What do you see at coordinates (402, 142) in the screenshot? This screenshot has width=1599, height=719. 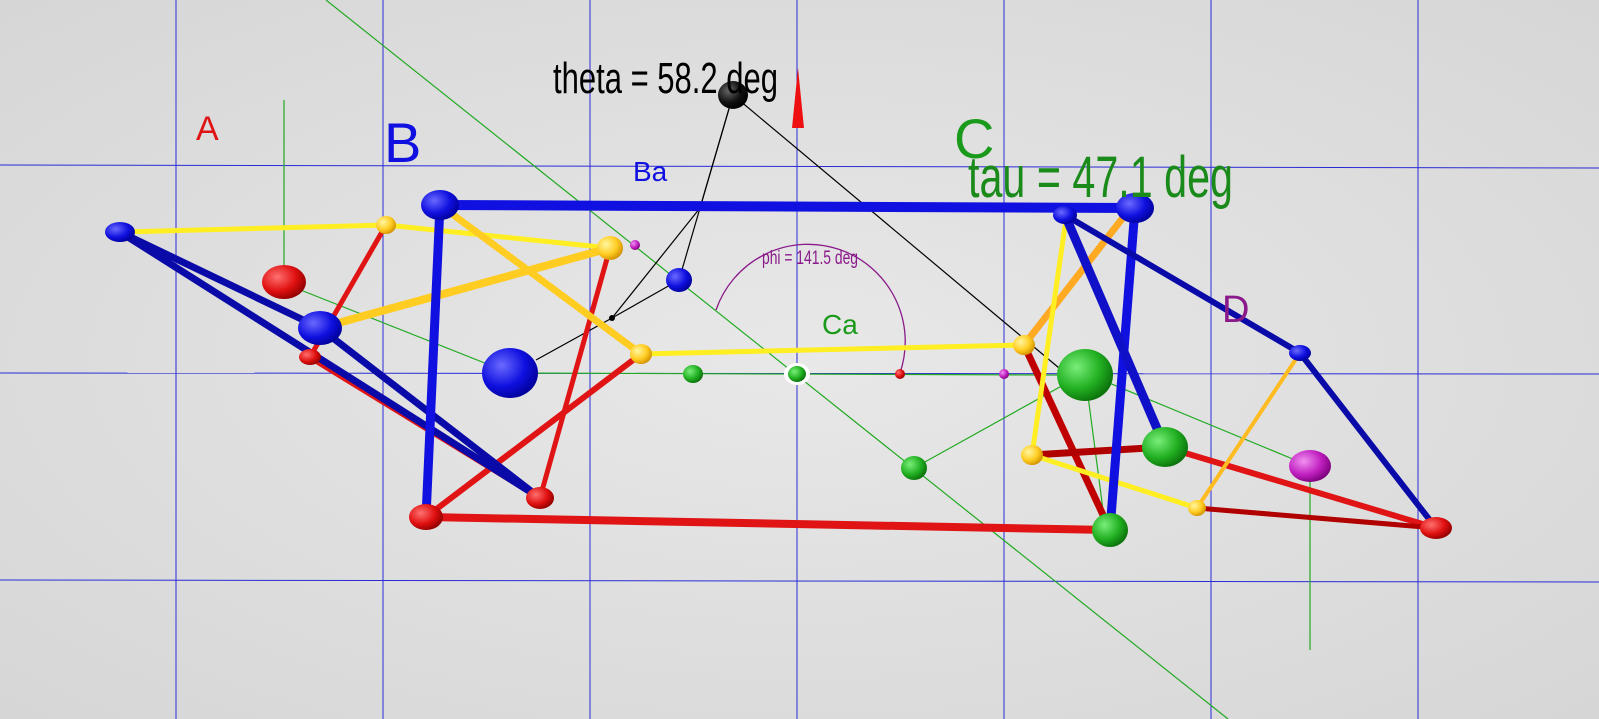 I see `label-b: B` at bounding box center [402, 142].